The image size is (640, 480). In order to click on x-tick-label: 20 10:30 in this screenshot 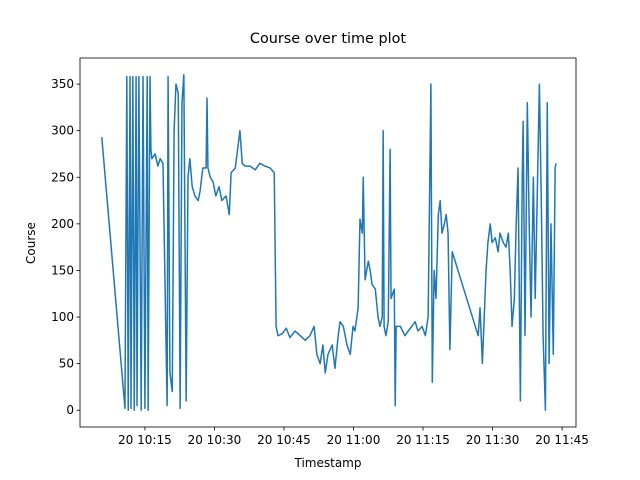, I will do `click(215, 440)`.